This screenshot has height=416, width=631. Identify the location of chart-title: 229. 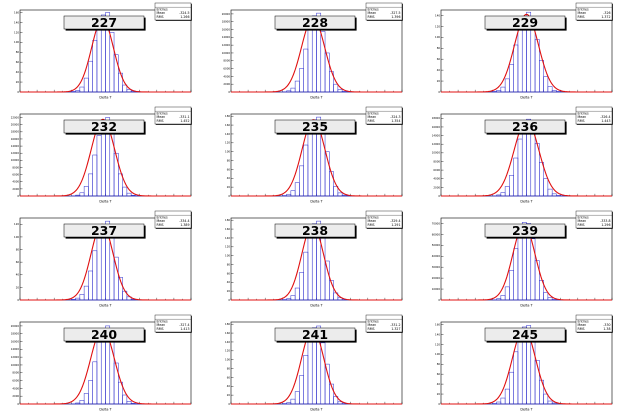
(525, 22).